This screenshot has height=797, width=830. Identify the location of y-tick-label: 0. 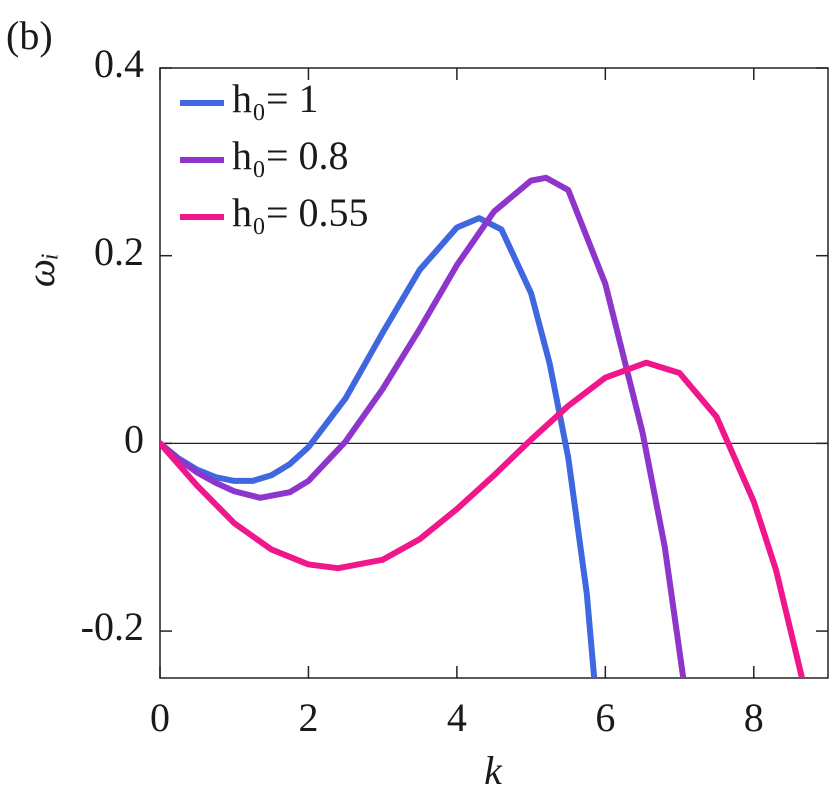
(134, 439).